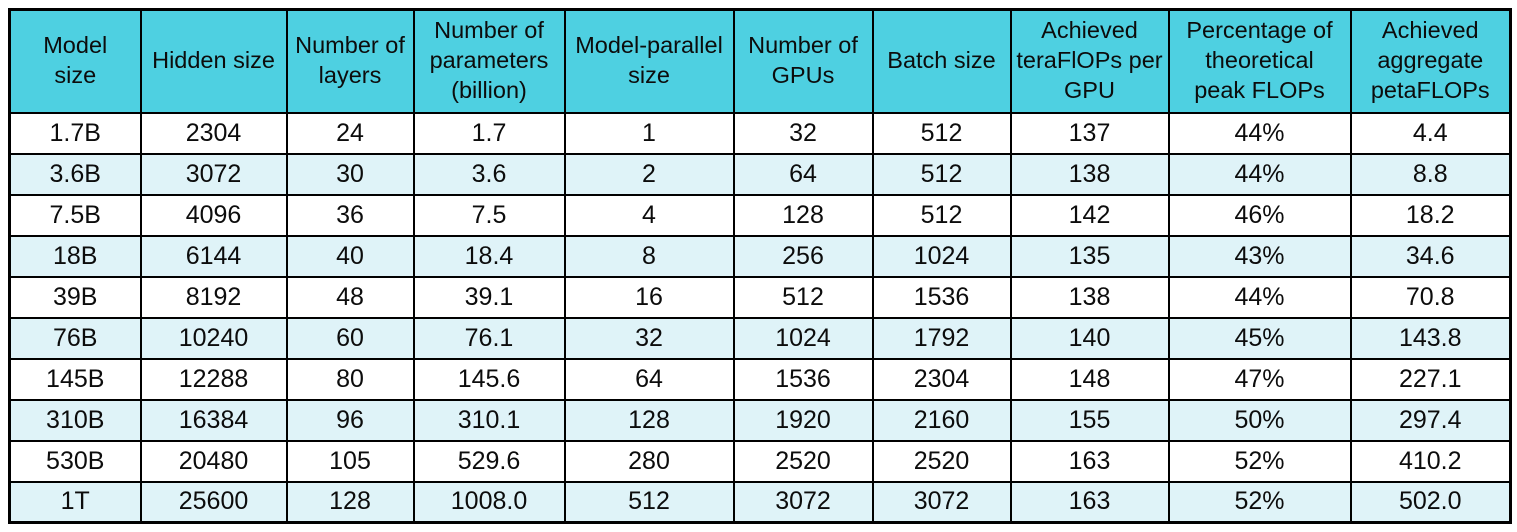 The width and height of the screenshot is (1517, 532). I want to click on cell-teraflops-per-gpu: 140, so click(1089, 338).